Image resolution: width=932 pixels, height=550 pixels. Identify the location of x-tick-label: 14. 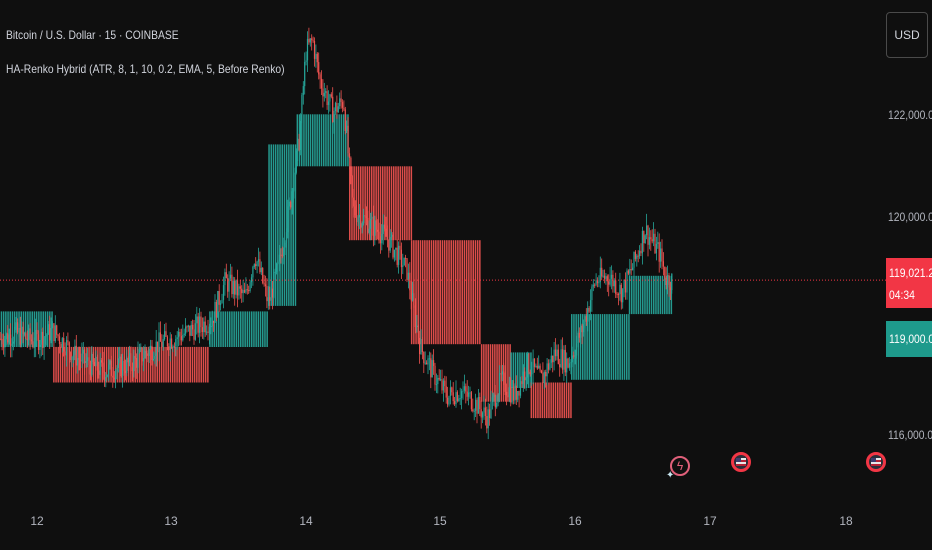
(306, 521).